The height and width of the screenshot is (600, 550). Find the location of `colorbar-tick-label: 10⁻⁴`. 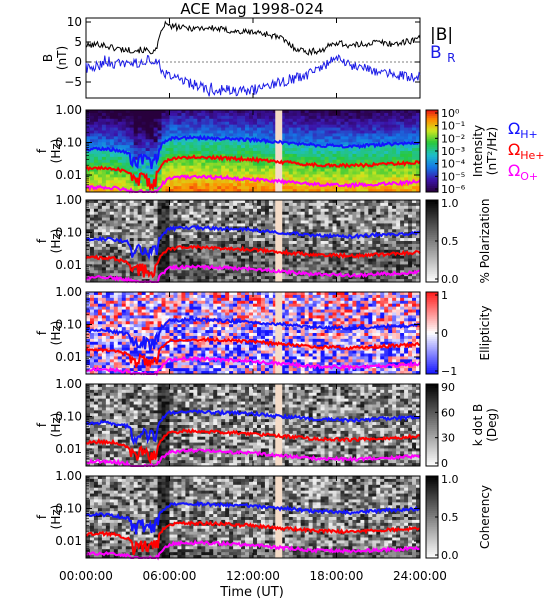

colorbar-tick-label: 10⁻⁴ is located at coordinates (453, 164).